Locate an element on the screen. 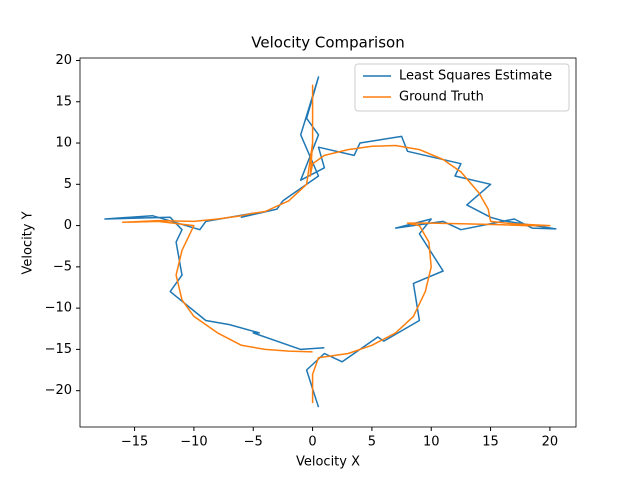 Image resolution: width=640 pixels, height=480 pixels. y-tick-label: −10 is located at coordinates (58, 308).